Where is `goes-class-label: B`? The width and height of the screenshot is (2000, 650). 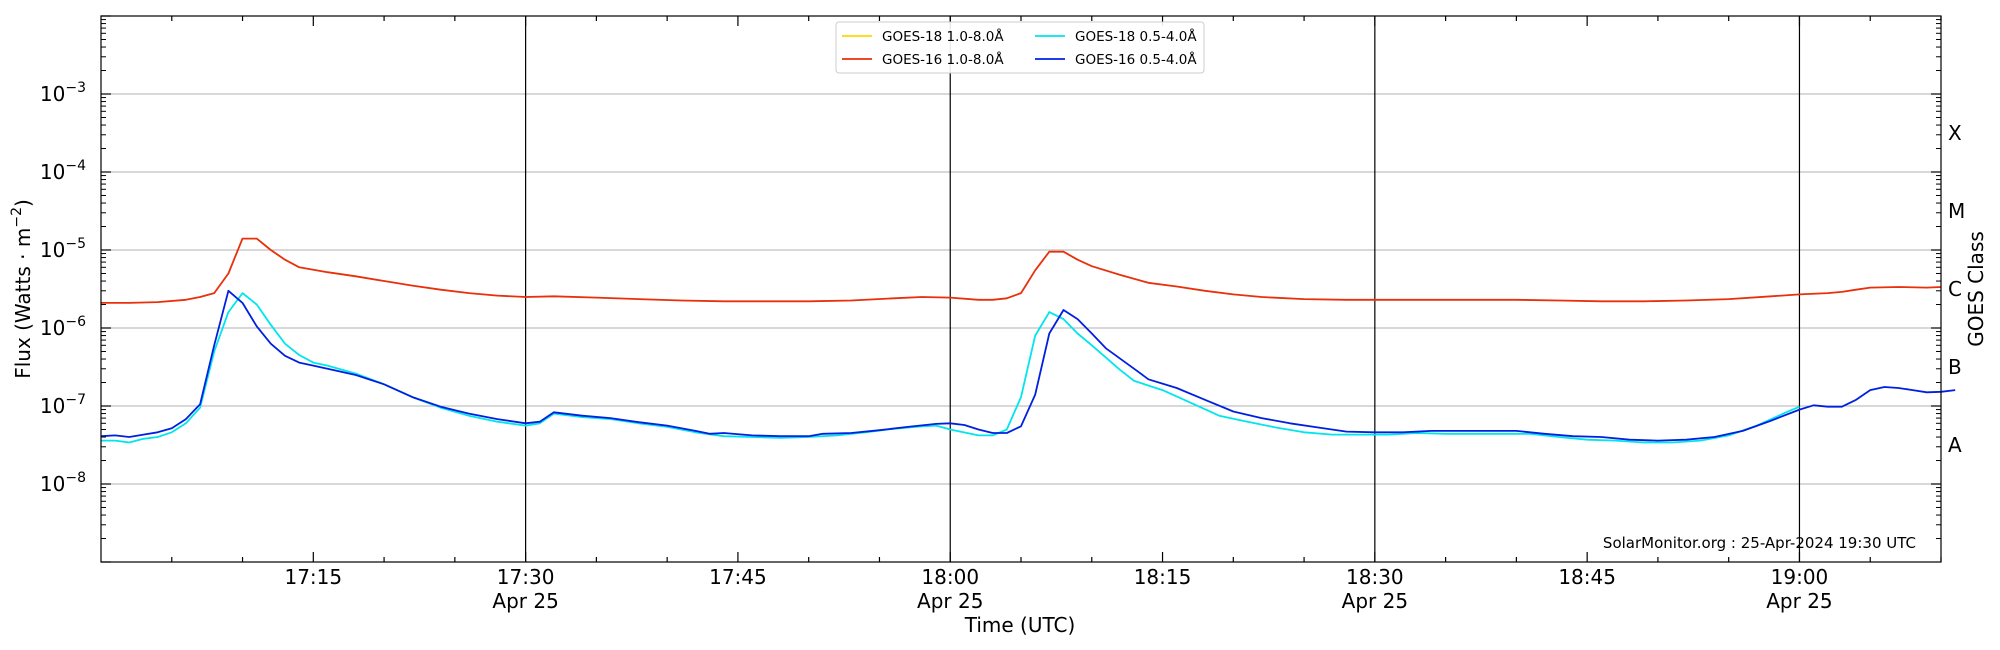 goes-class-label: B is located at coordinates (1955, 367).